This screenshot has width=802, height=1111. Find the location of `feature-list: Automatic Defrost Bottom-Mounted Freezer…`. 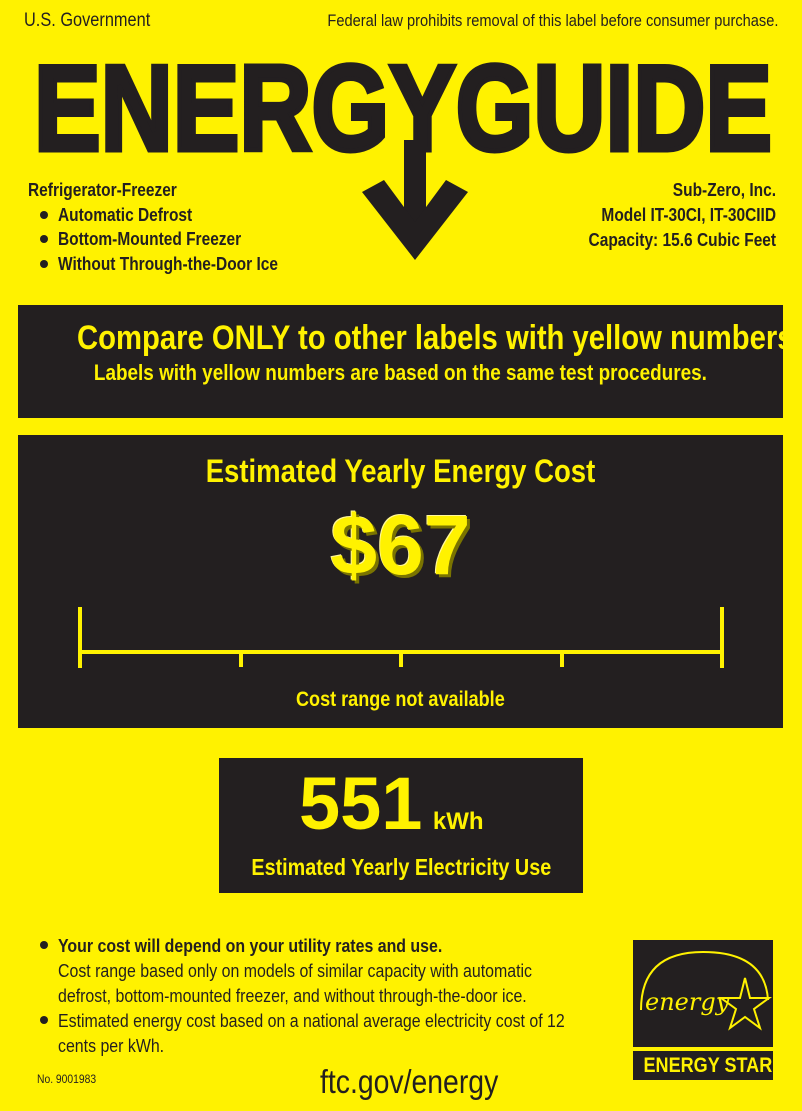

feature-list: Automatic Defrost Bottom-Mounted Freezer… is located at coordinates (171, 240).